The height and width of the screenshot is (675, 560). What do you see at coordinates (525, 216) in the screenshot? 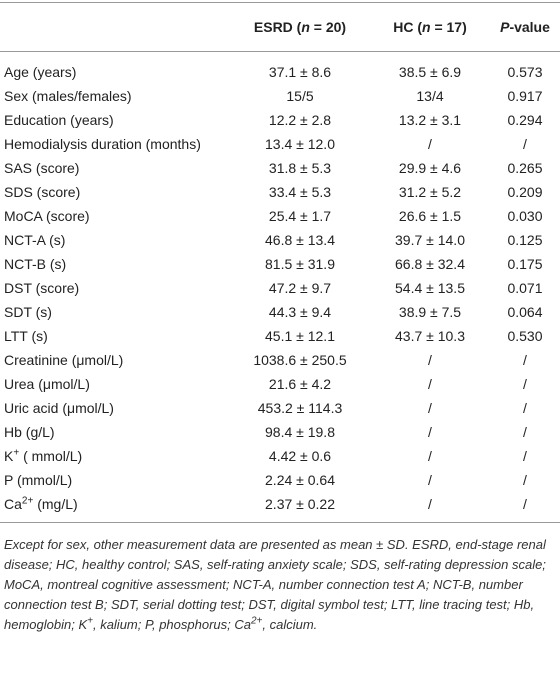
I see `cell-value: 0.030` at bounding box center [525, 216].